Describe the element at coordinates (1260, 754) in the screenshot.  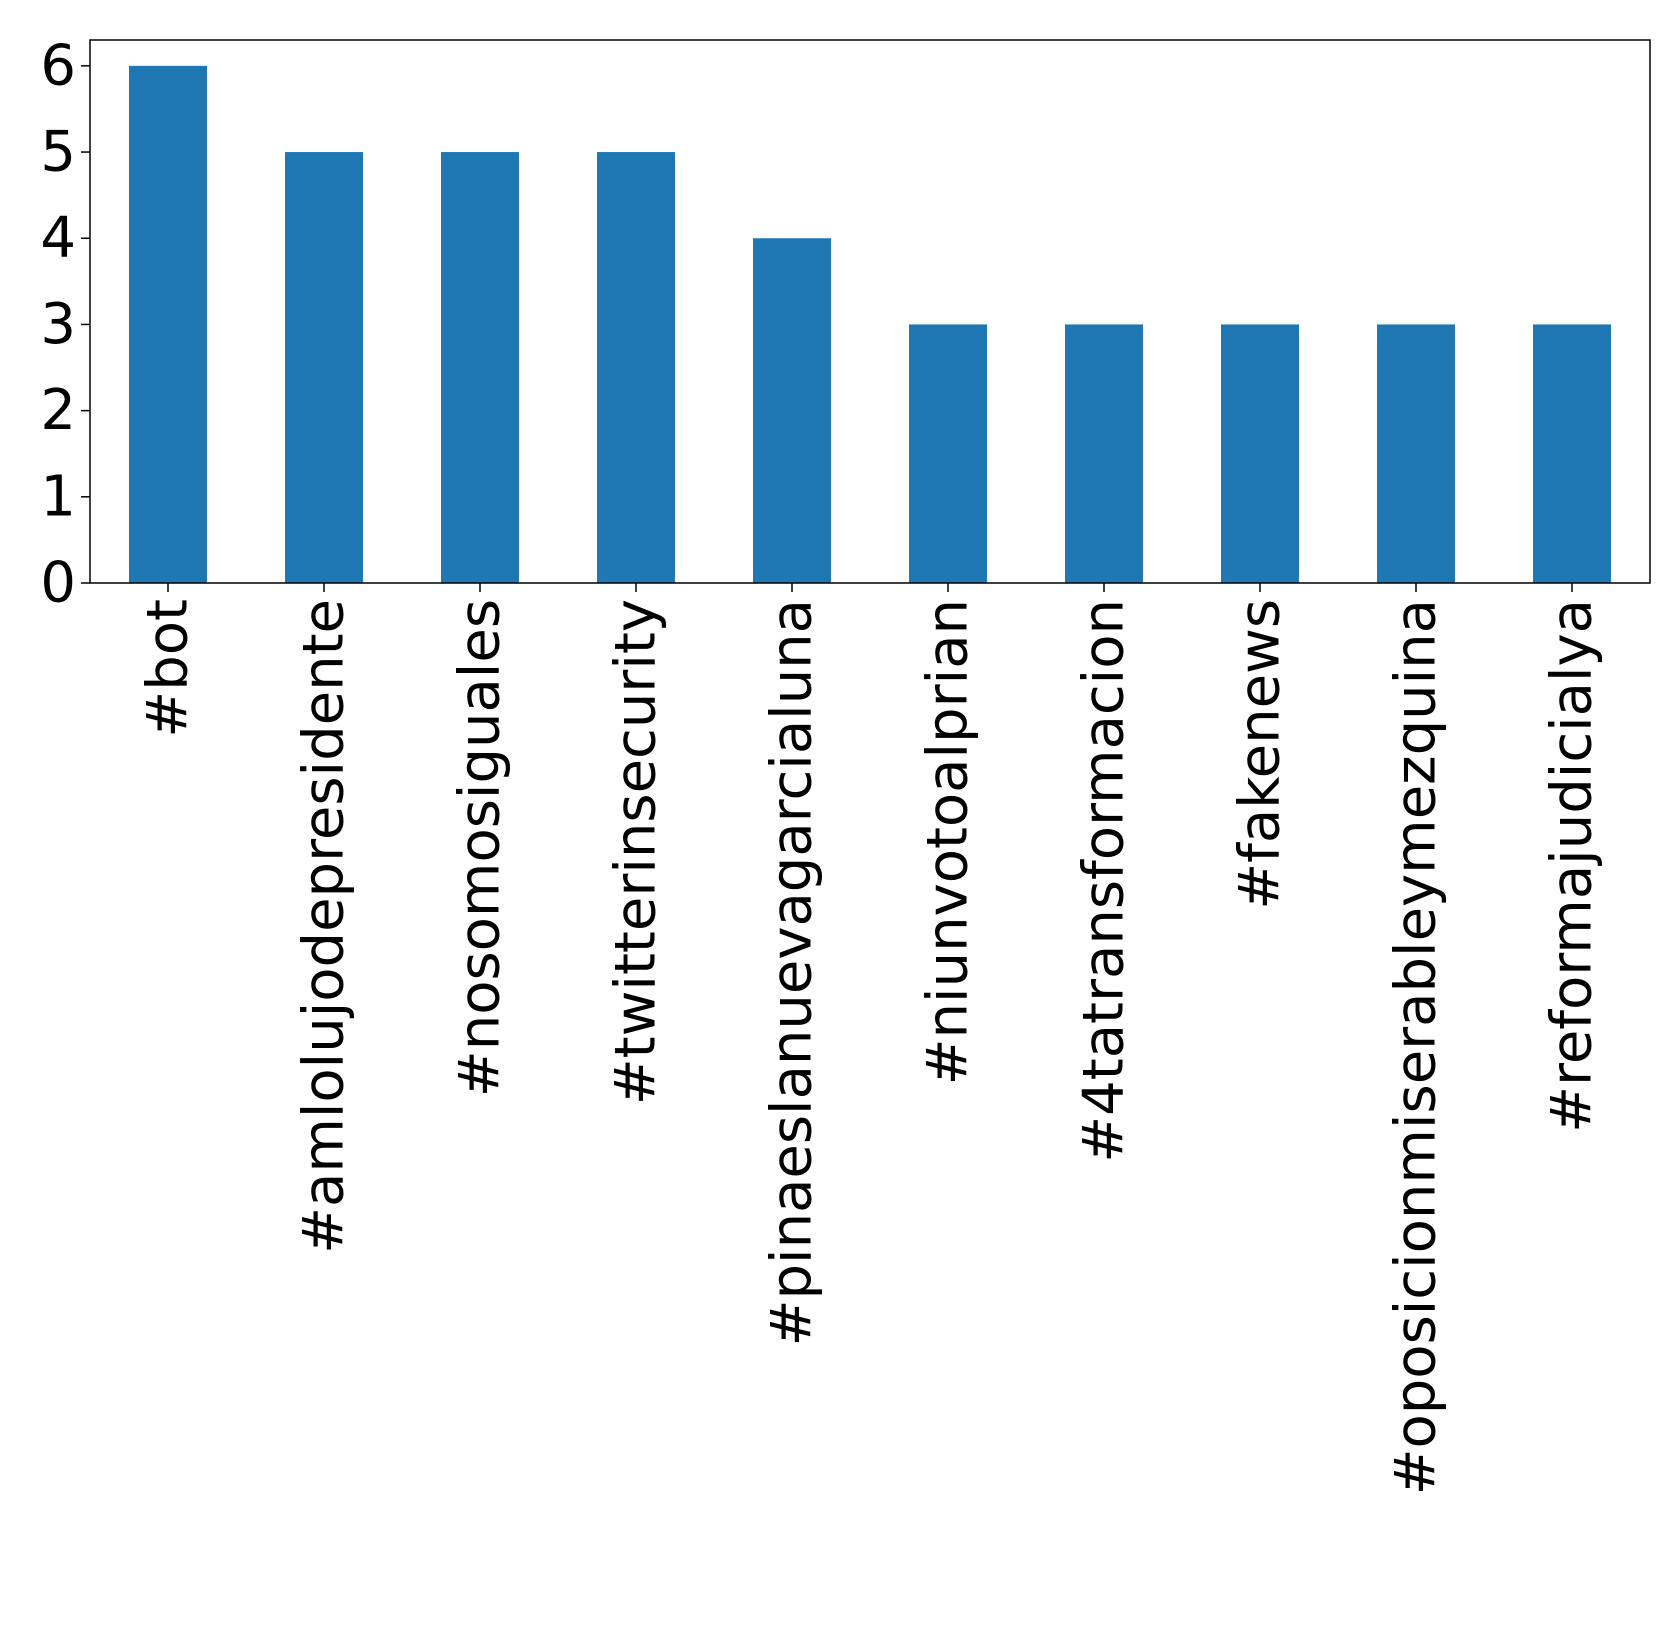
I see `x-tick-label-7: #fakenews` at that location.